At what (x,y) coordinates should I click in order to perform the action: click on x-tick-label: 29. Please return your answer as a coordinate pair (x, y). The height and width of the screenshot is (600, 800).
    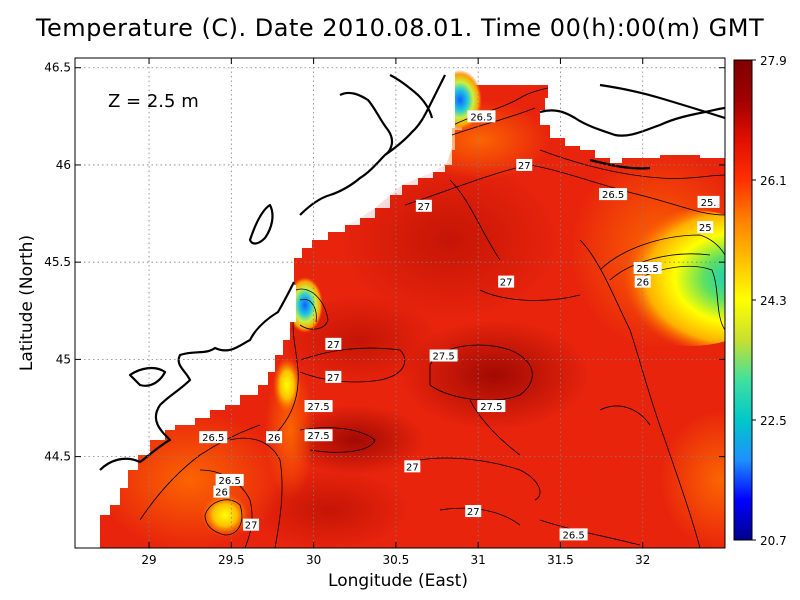
    Looking at the image, I should click on (148, 560).